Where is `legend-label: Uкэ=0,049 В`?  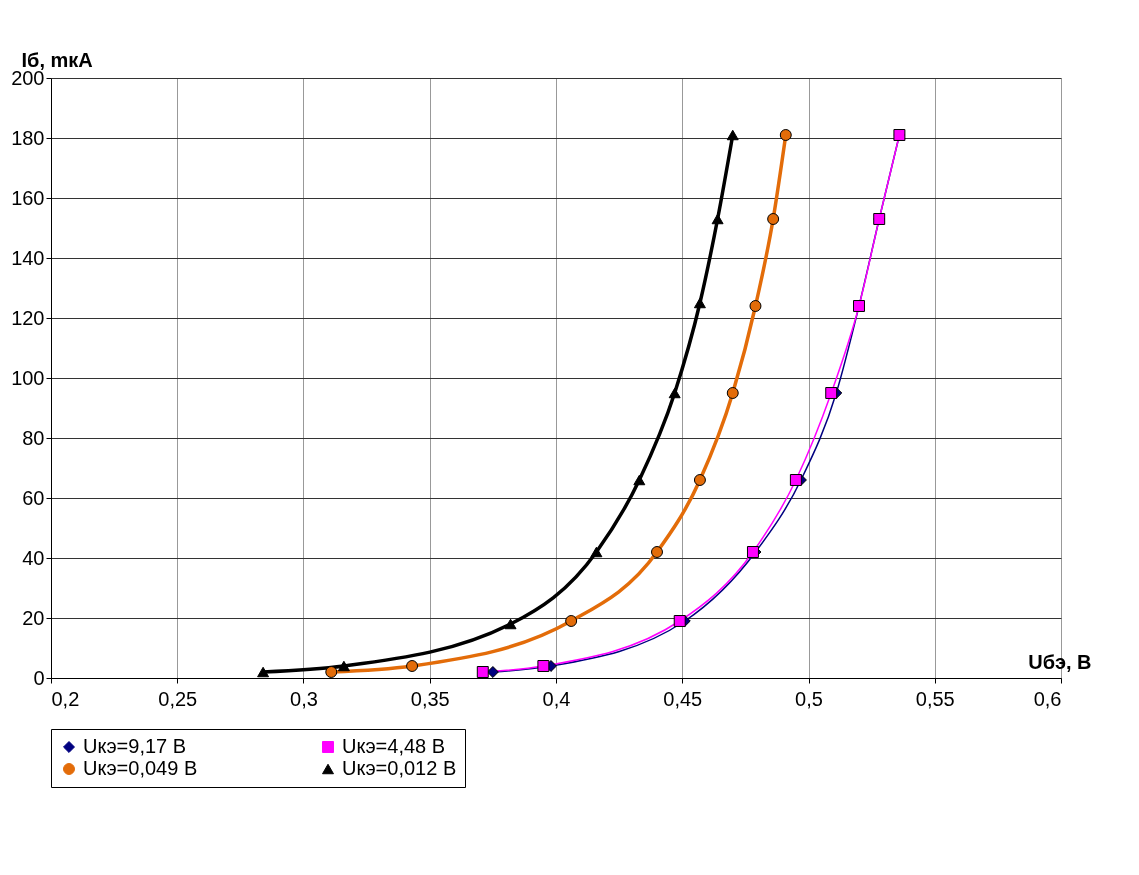
legend-label: Uкэ=0,049 В is located at coordinates (140, 768).